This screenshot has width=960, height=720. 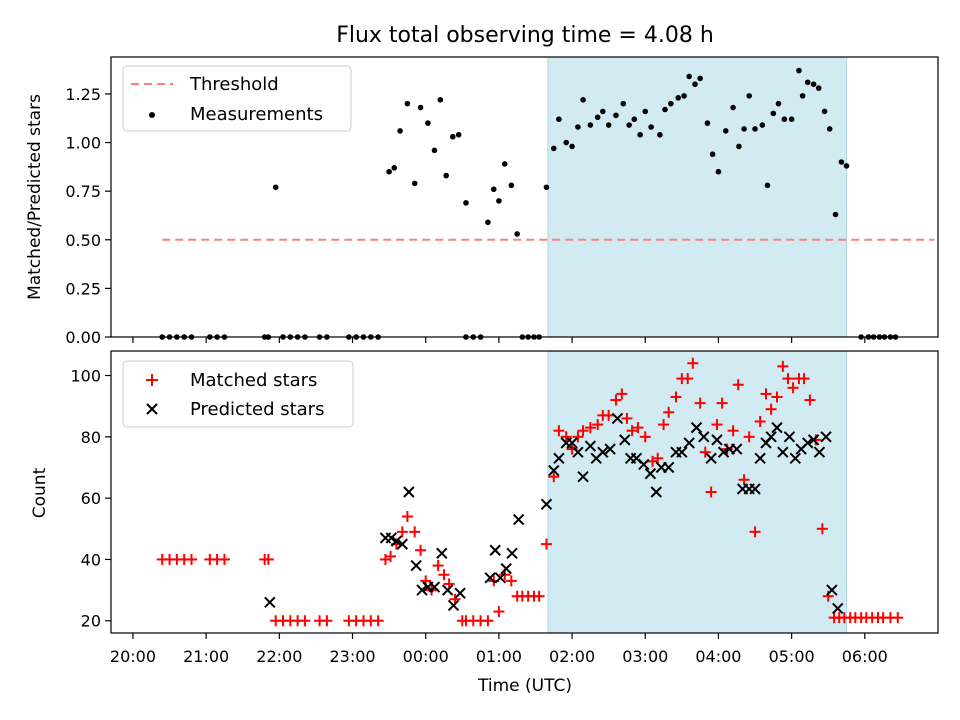 What do you see at coordinates (91, 621) in the screenshot?
I see `y-tick-label: 20` at bounding box center [91, 621].